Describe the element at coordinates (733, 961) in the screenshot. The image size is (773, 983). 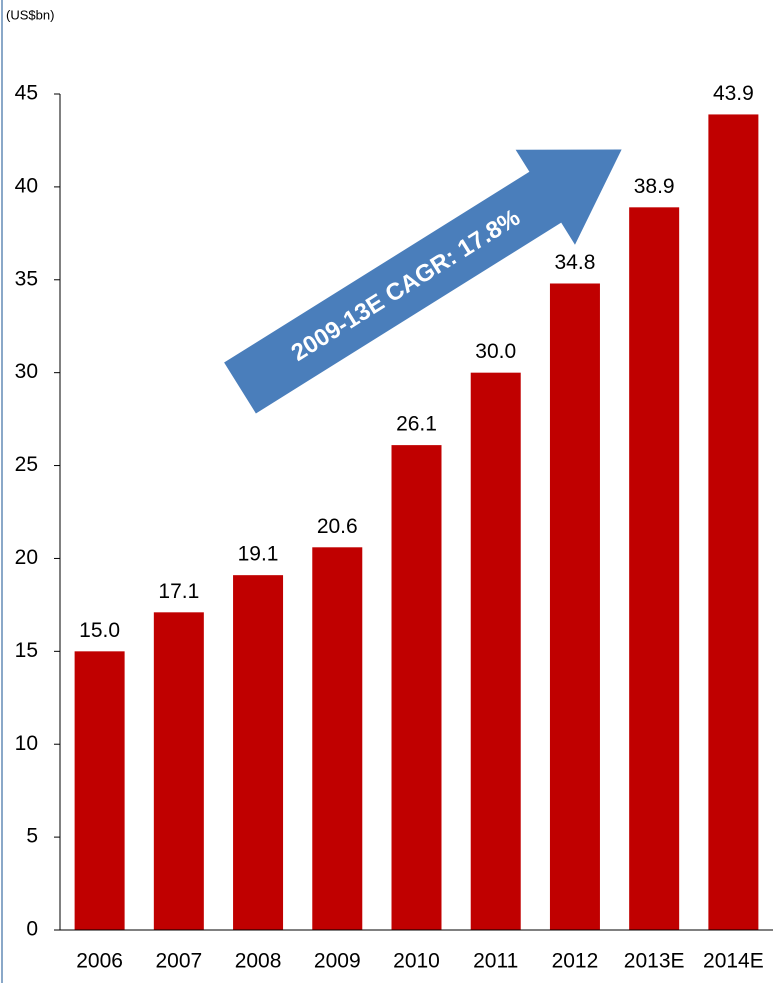
I see `x-tick-label: 2014E` at that location.